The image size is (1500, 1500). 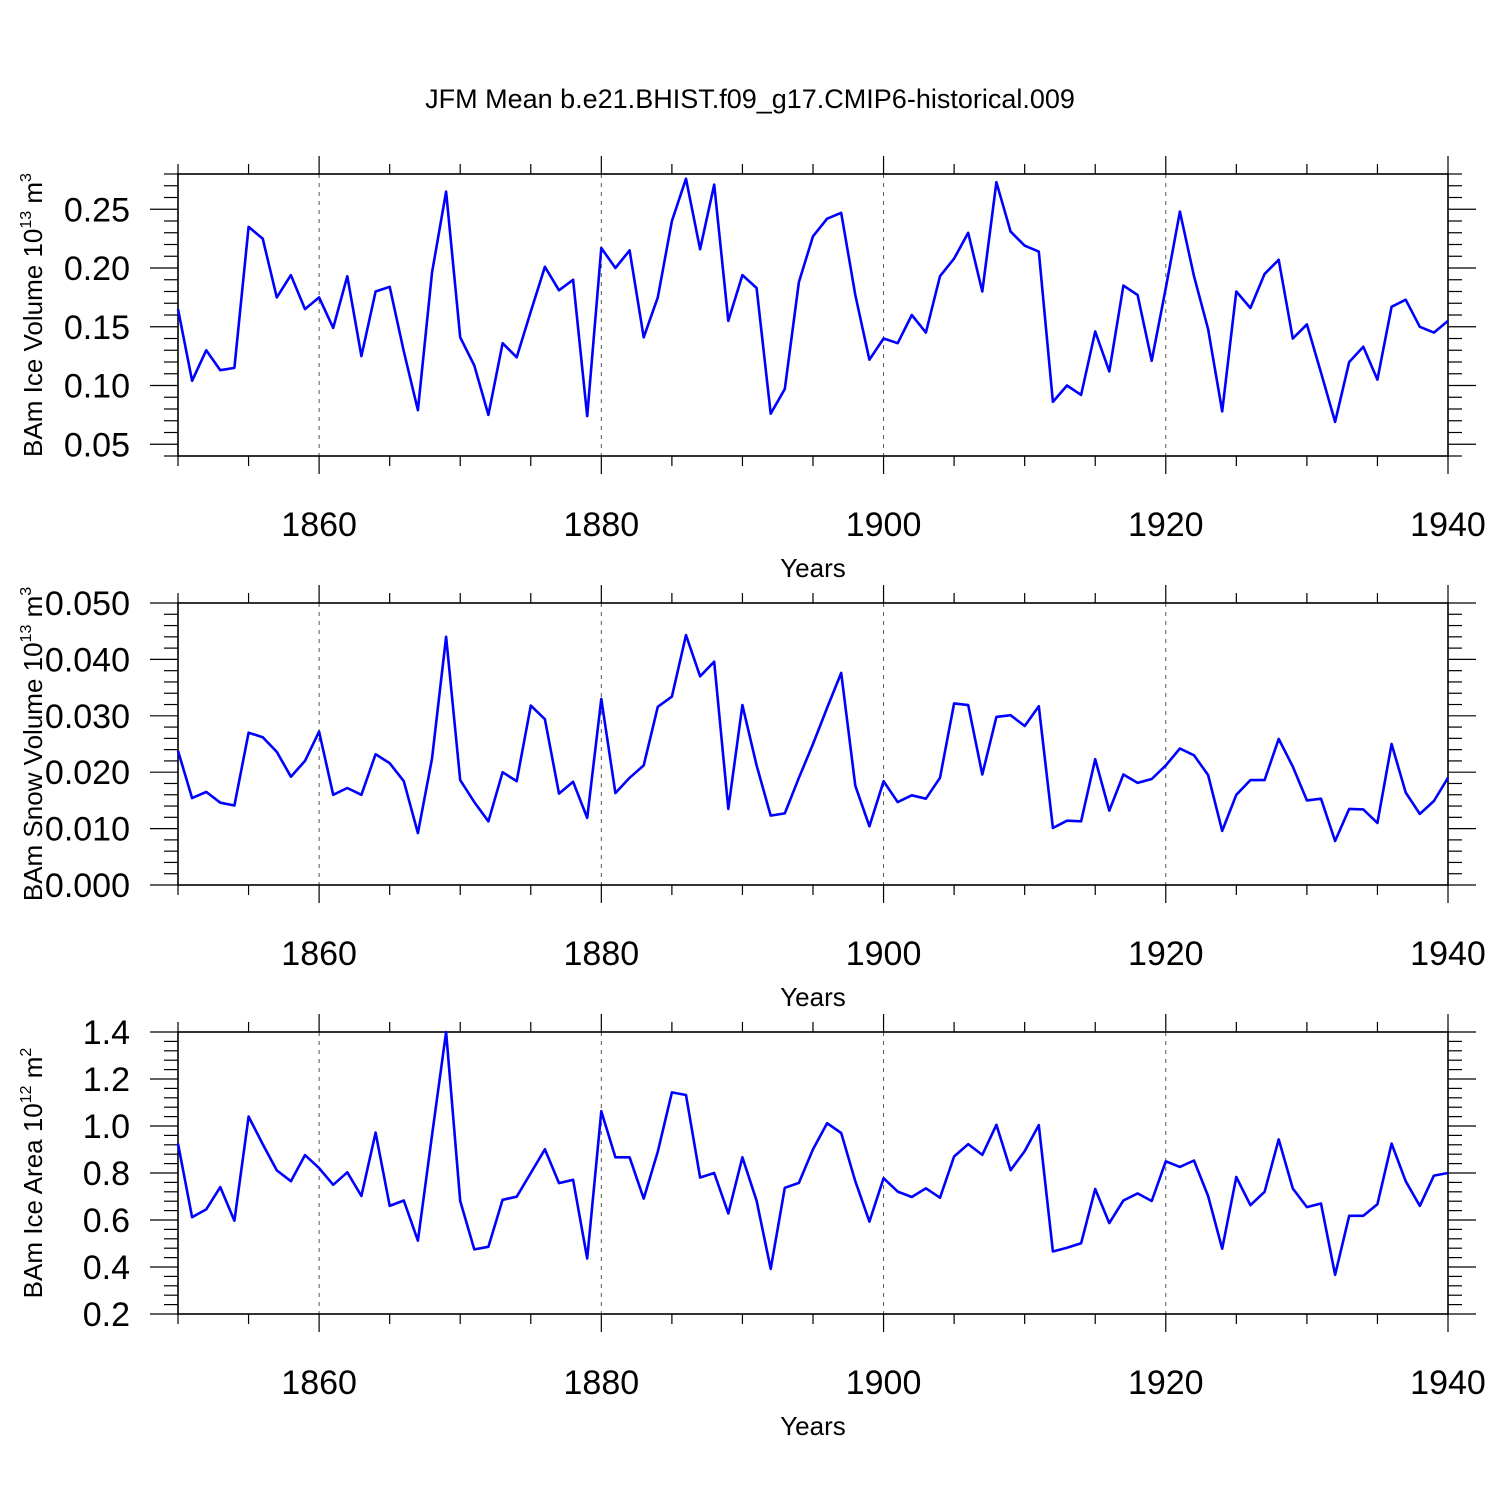 What do you see at coordinates (87, 773) in the screenshot?
I see `y-tick-label: 0.020` at bounding box center [87, 773].